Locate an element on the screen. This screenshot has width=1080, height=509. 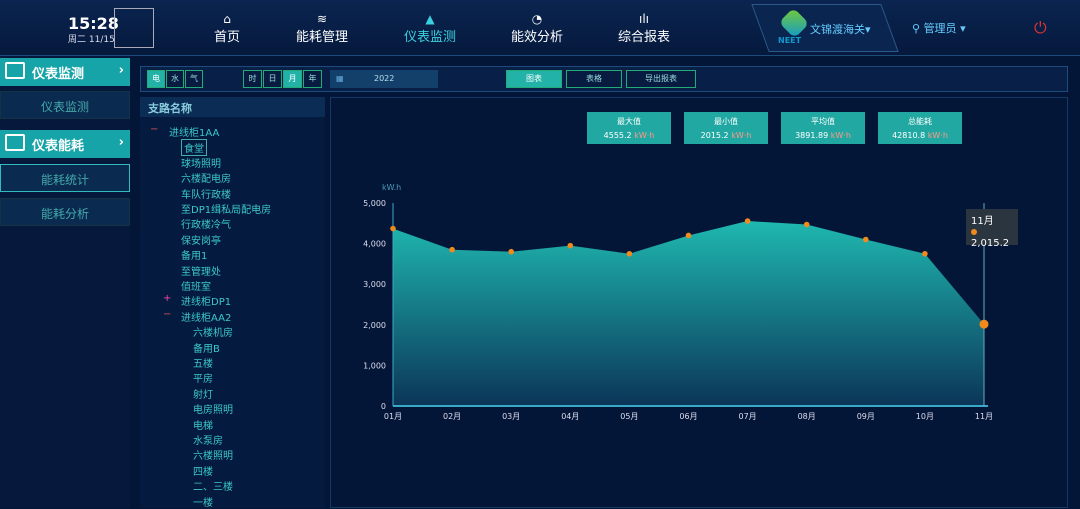
sidebar-item-energy-analysis: 能耗分析 is located at coordinates (65, 212).